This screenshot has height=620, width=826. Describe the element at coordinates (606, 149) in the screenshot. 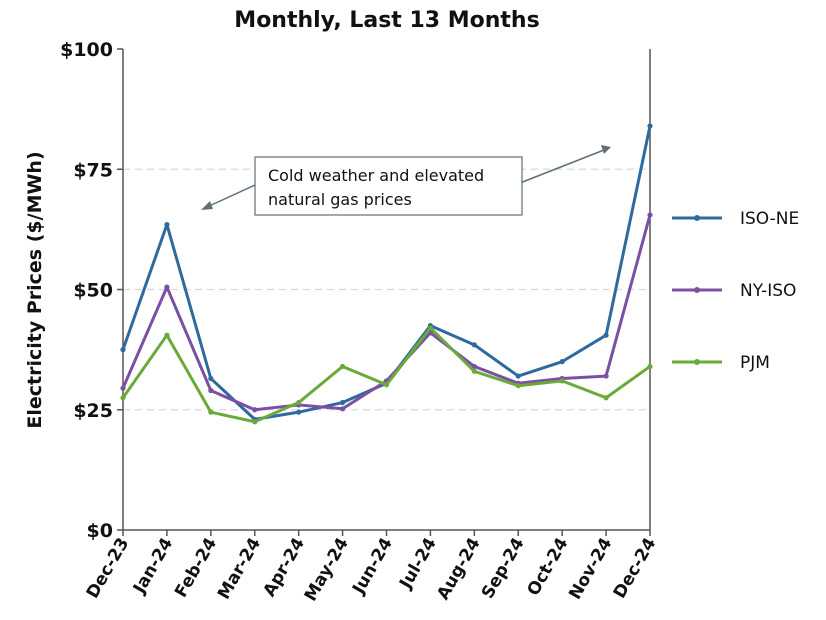

I see `annotation-arrowhead-right` at that location.